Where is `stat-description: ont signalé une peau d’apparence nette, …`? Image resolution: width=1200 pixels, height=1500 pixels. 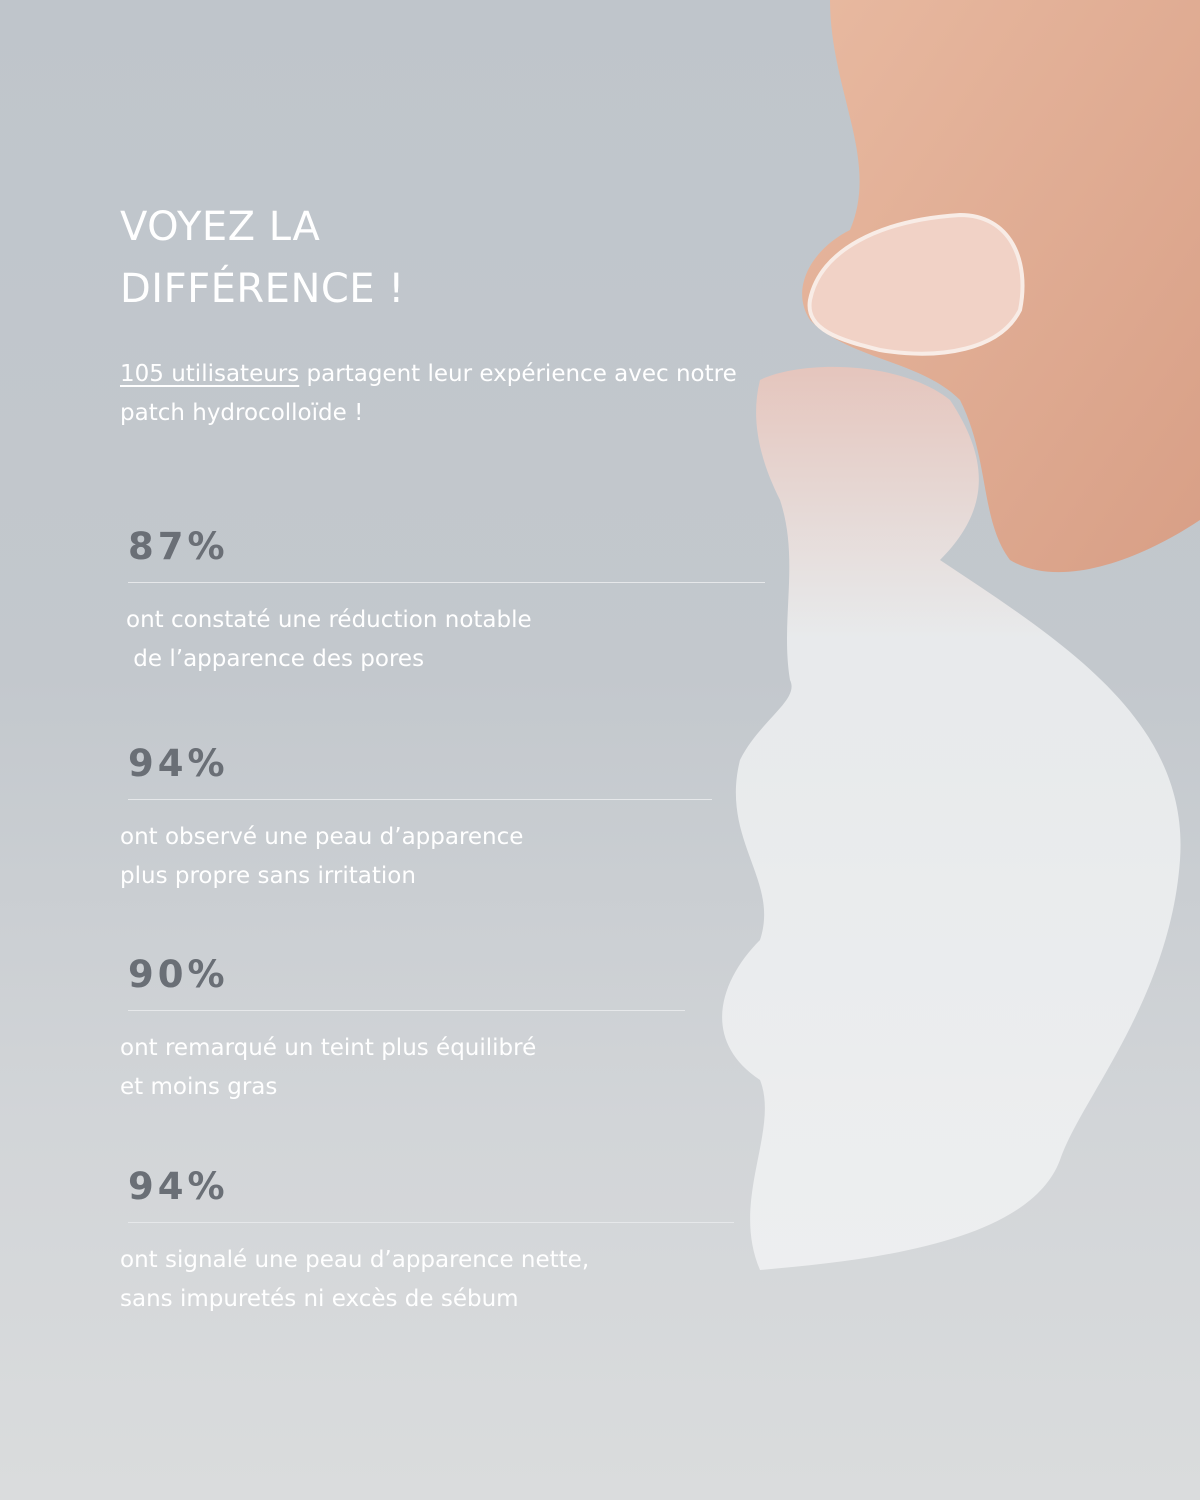 stat-description: ont signalé une peau d’apparence nette, … is located at coordinates (355, 1279).